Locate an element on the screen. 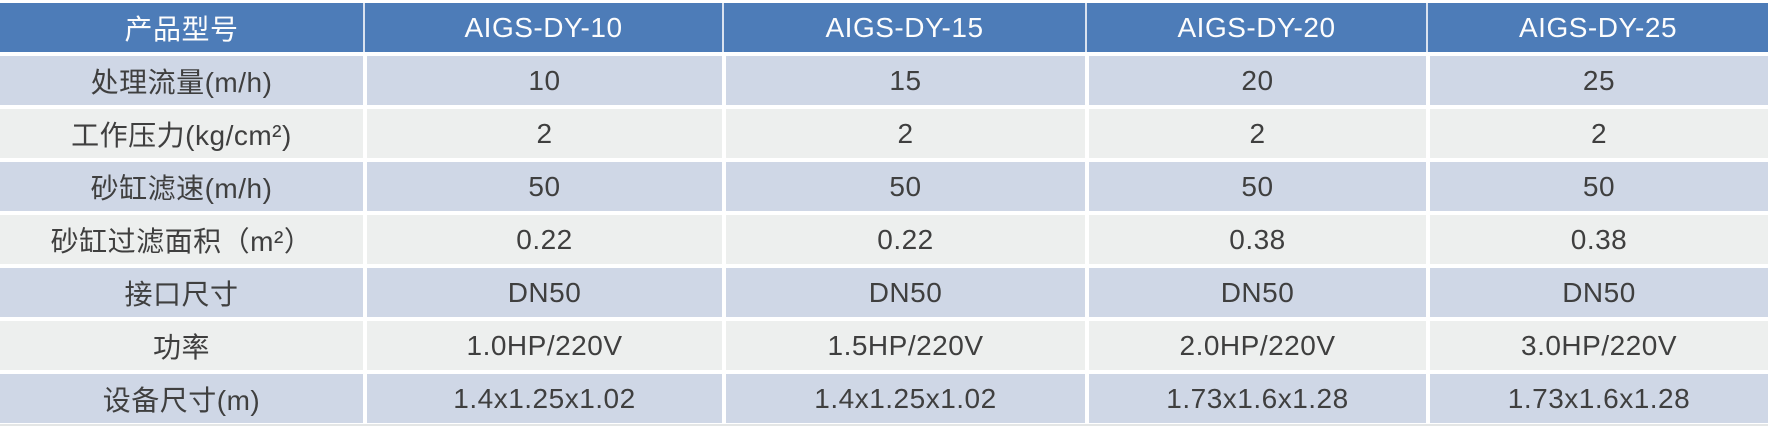  row-label-filter-speed: 砂缸滤速(m/h) is located at coordinates (181, 186).